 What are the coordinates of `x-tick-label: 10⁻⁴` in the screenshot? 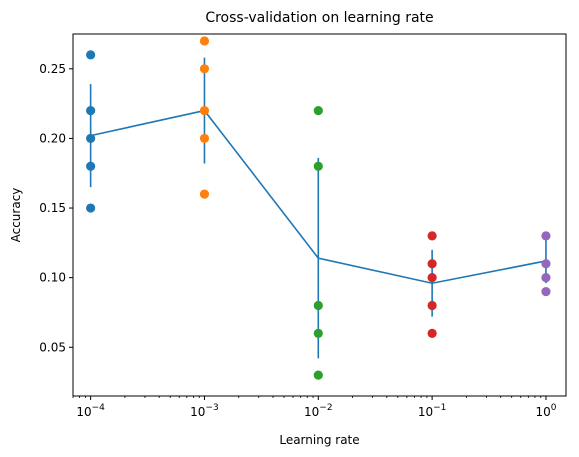 It's located at (90, 411).